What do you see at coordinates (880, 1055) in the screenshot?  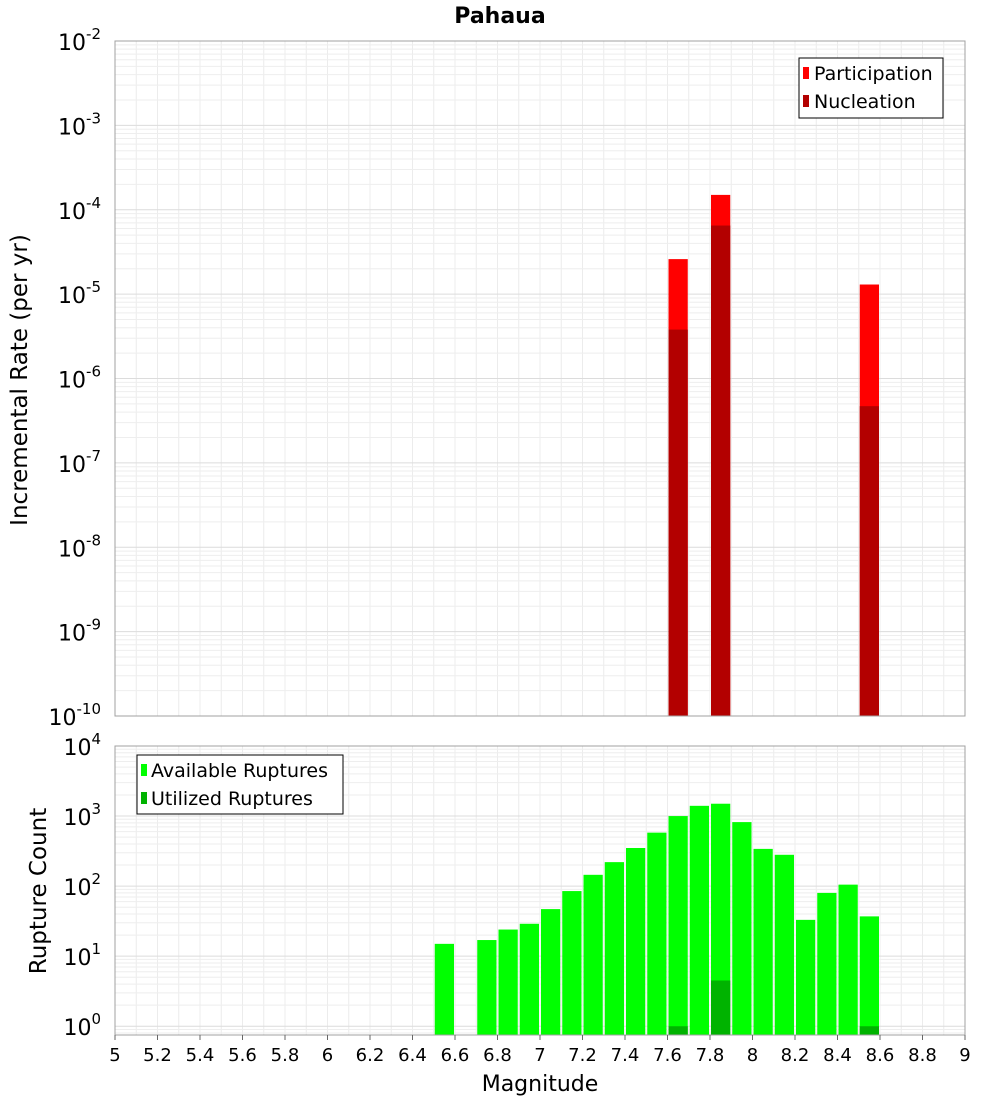 I see `x-tick-label: 8.6` at bounding box center [880, 1055].